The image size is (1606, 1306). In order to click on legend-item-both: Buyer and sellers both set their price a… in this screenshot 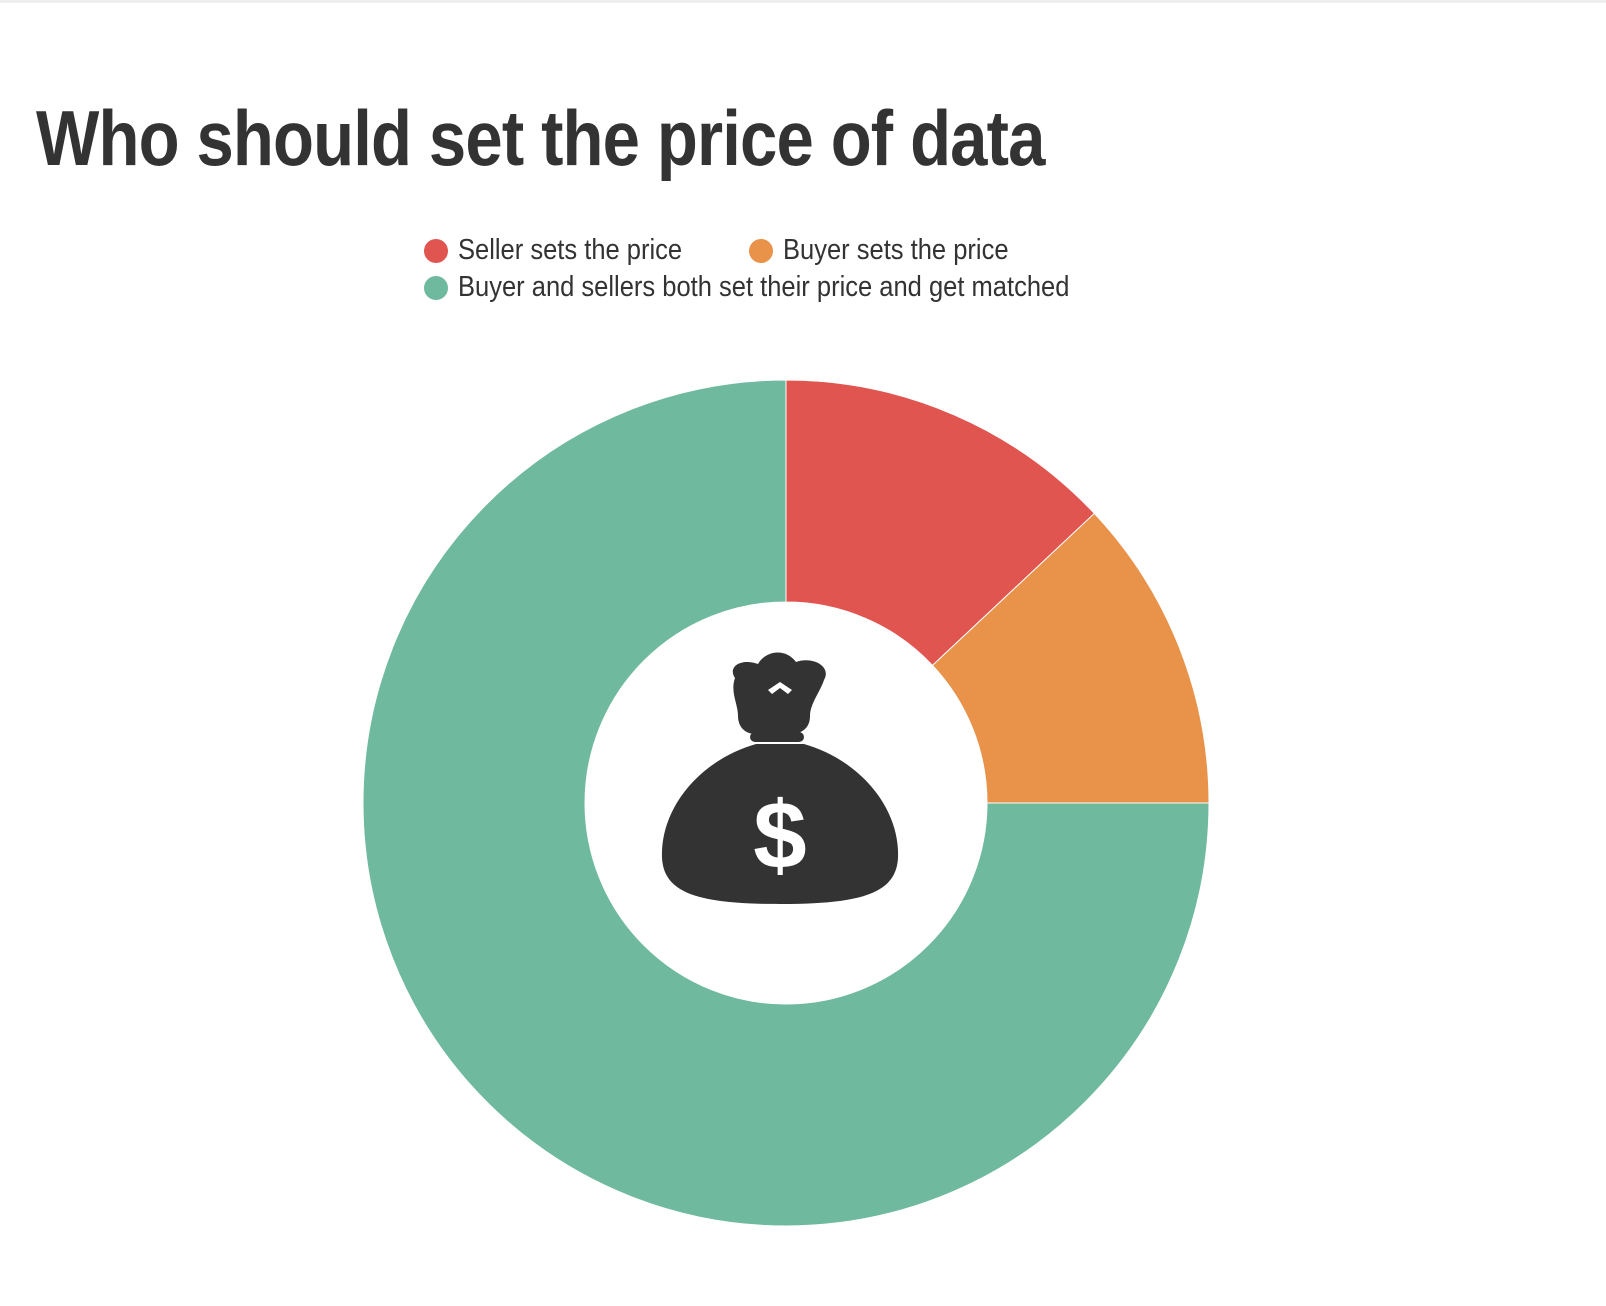, I will do `click(758, 287)`.